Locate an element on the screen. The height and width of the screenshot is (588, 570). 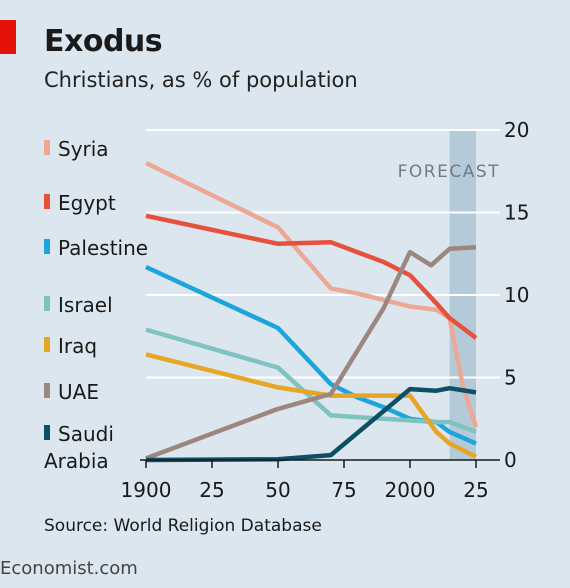
y-tick-label-20: 20 is located at coordinates (516, 130).